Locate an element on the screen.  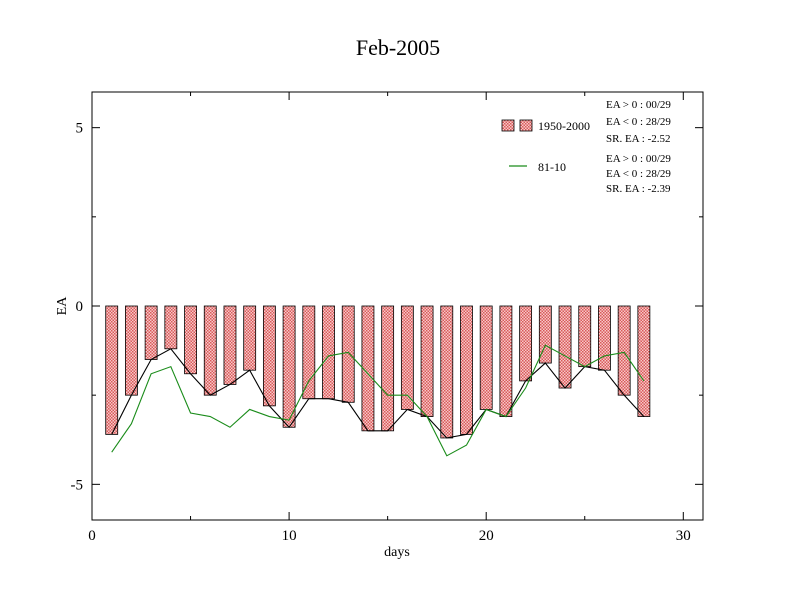
stats-2-line-2: EA < 0 : 28/29 is located at coordinates (638, 174).